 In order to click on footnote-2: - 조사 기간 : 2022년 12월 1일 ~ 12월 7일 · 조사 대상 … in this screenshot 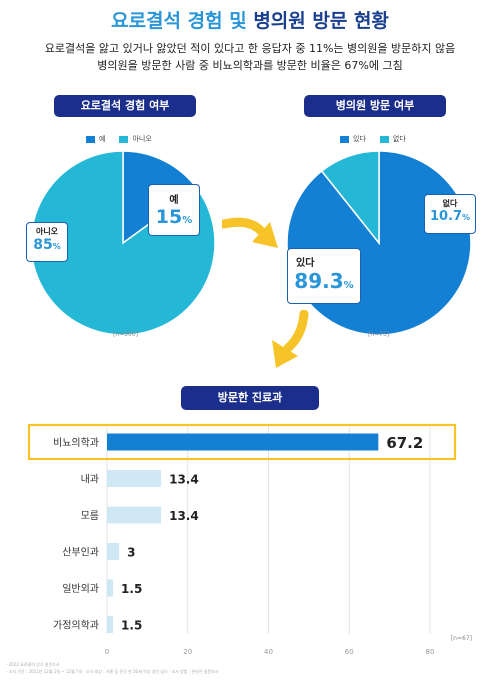, I will do `click(112, 671)`.